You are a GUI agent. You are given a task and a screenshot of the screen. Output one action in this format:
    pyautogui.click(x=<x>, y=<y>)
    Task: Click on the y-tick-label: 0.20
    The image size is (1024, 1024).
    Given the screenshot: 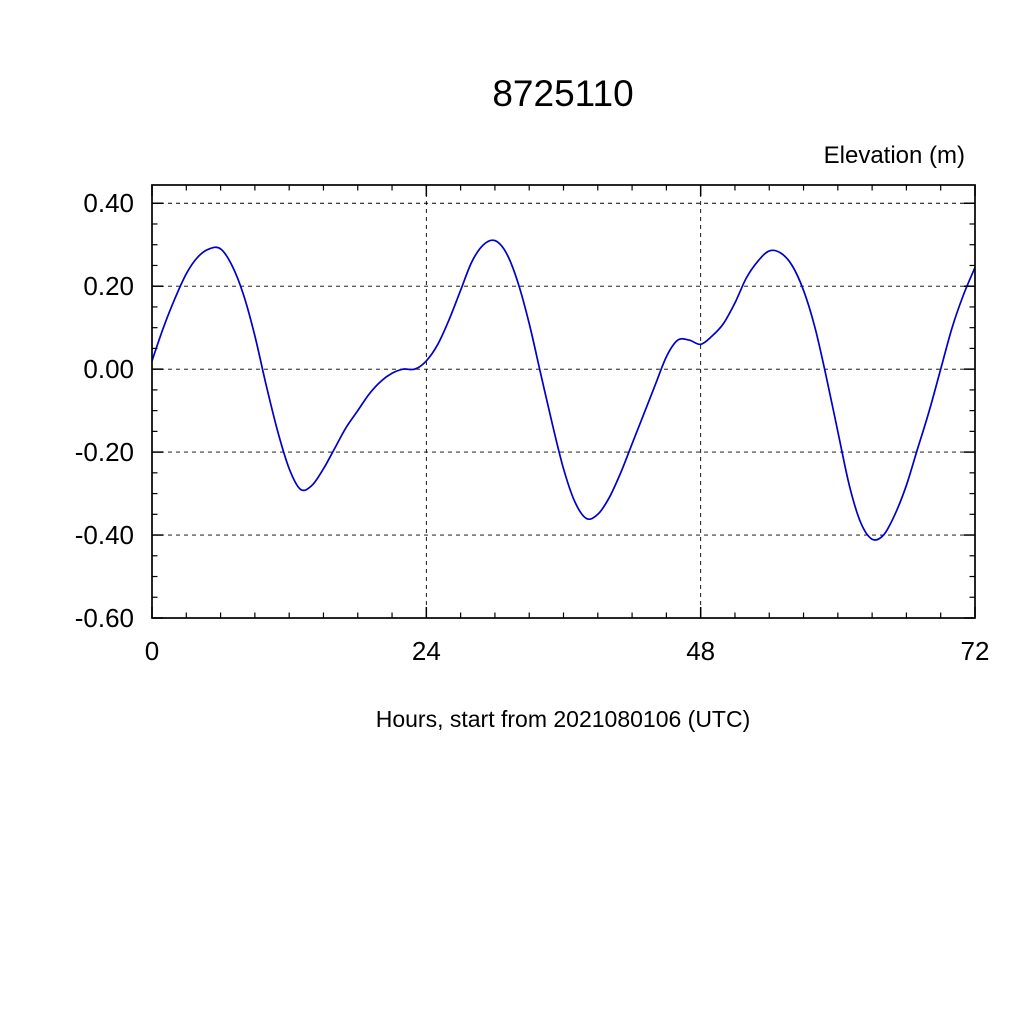 What is the action you would take?
    pyautogui.click(x=108, y=286)
    